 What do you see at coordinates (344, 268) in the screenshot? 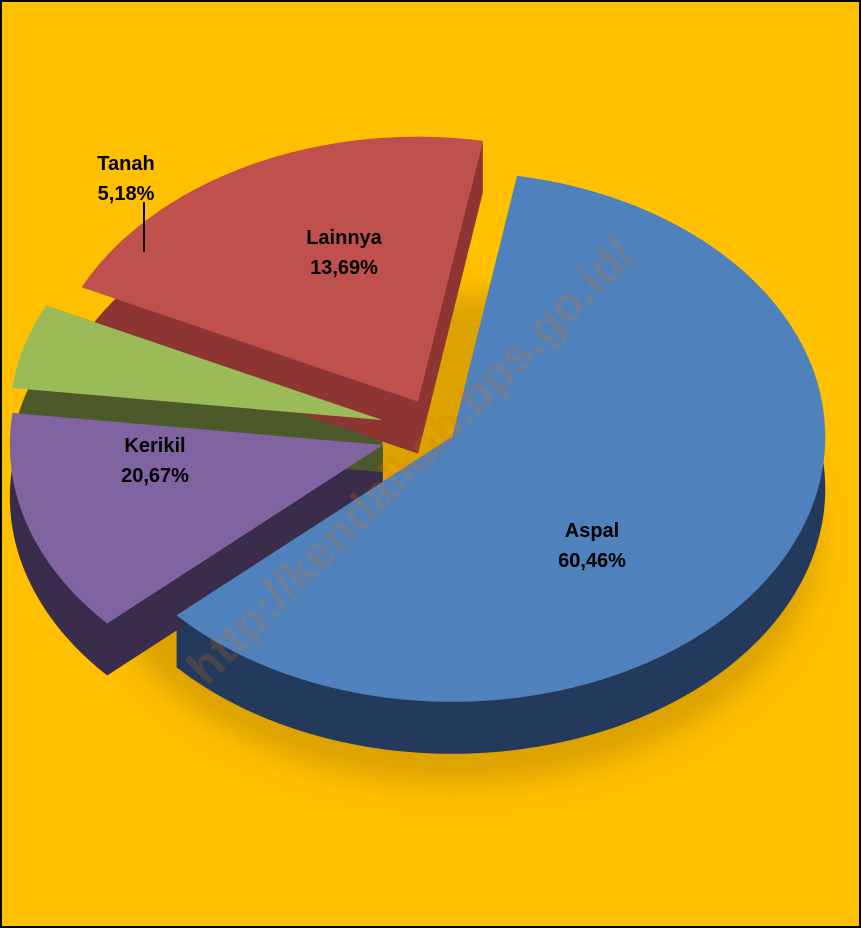
I see `data-label-value-lainnya: 13,69%` at bounding box center [344, 268].